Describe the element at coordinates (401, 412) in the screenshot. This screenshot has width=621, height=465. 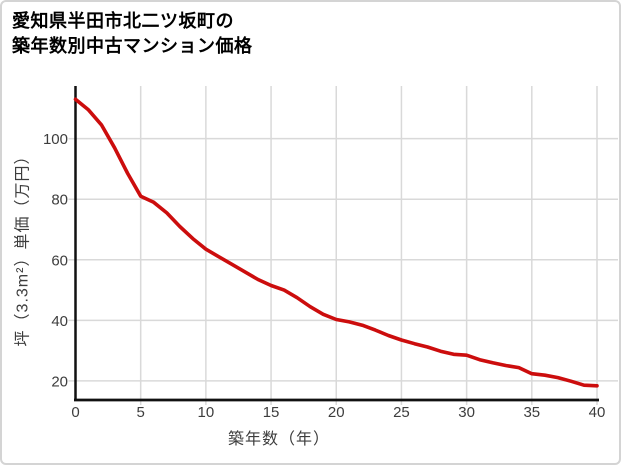
I see `x-tick-label: 25` at that location.